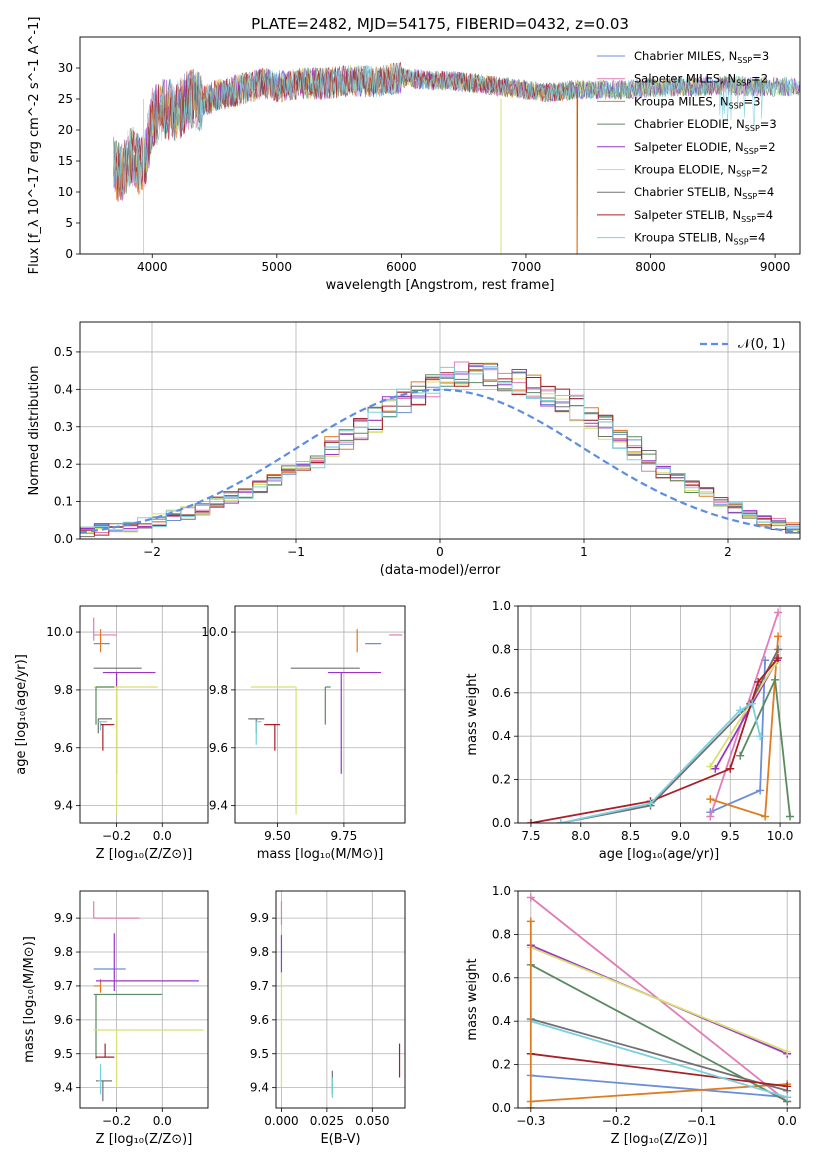 Image resolution: width=819 pixels, height=1170 pixels. What do you see at coordinates (63, 464) in the screenshot?
I see `y-tick-label: 0.2` at bounding box center [63, 464].